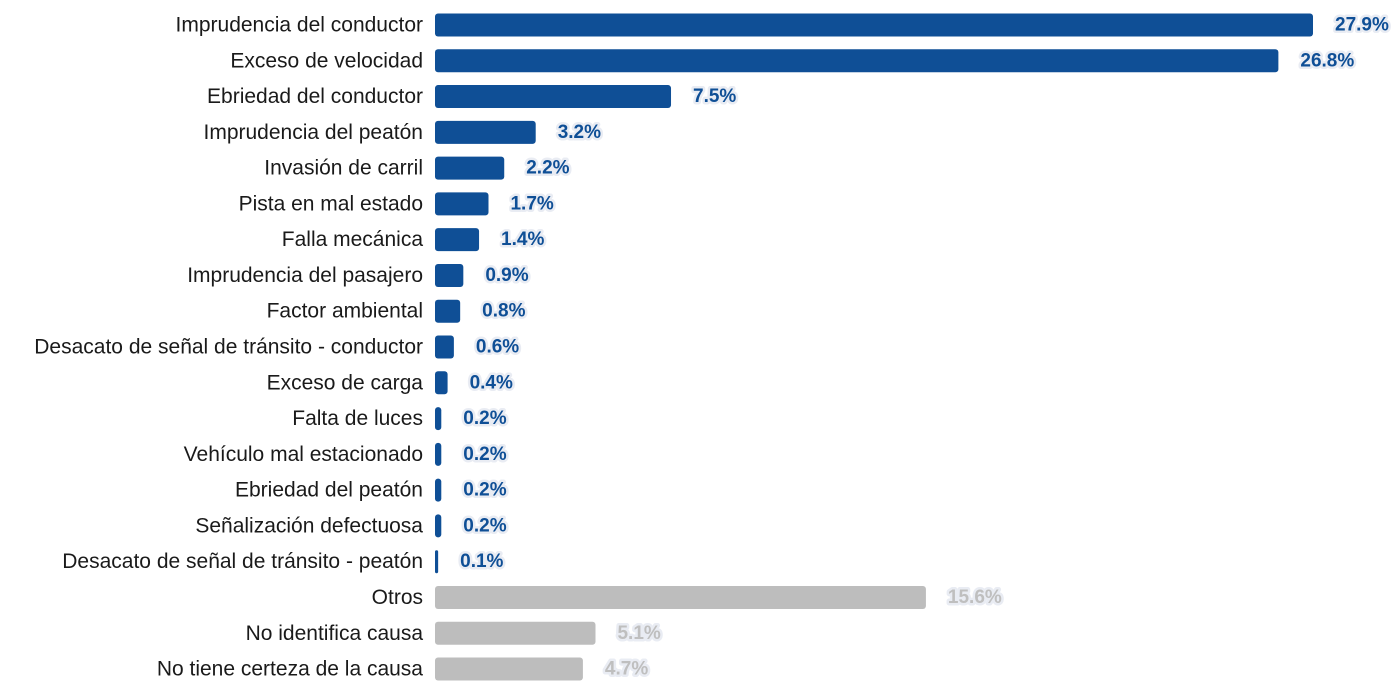  What do you see at coordinates (522, 239) in the screenshot?
I see `value-label: 1.4%` at bounding box center [522, 239].